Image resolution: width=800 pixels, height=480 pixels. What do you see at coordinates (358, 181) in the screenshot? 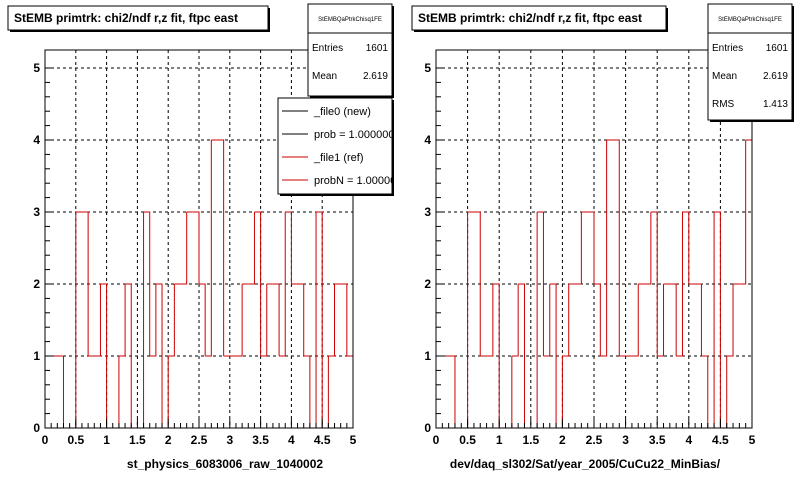
I see `legend-entry: probN = 1.000000` at bounding box center [358, 181].